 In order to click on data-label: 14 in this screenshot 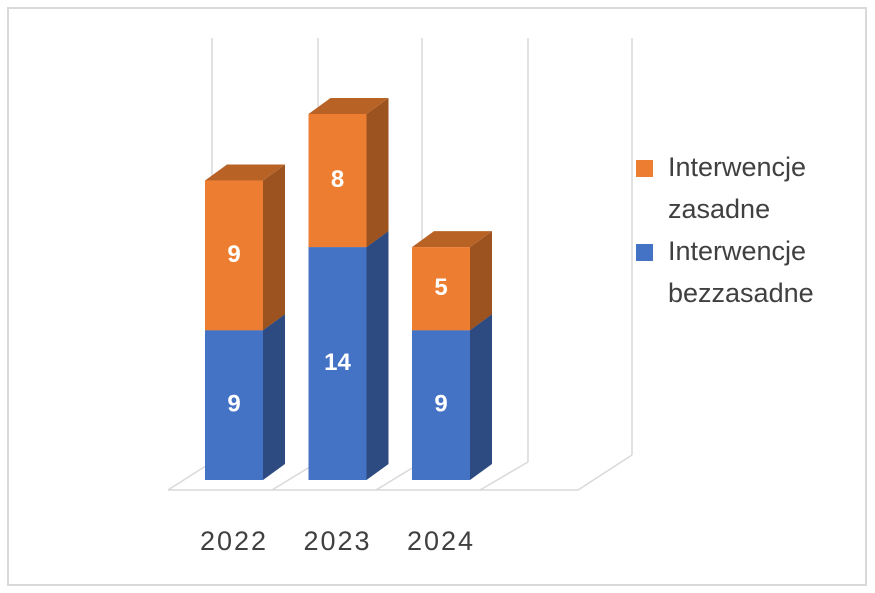, I will do `click(337, 362)`.